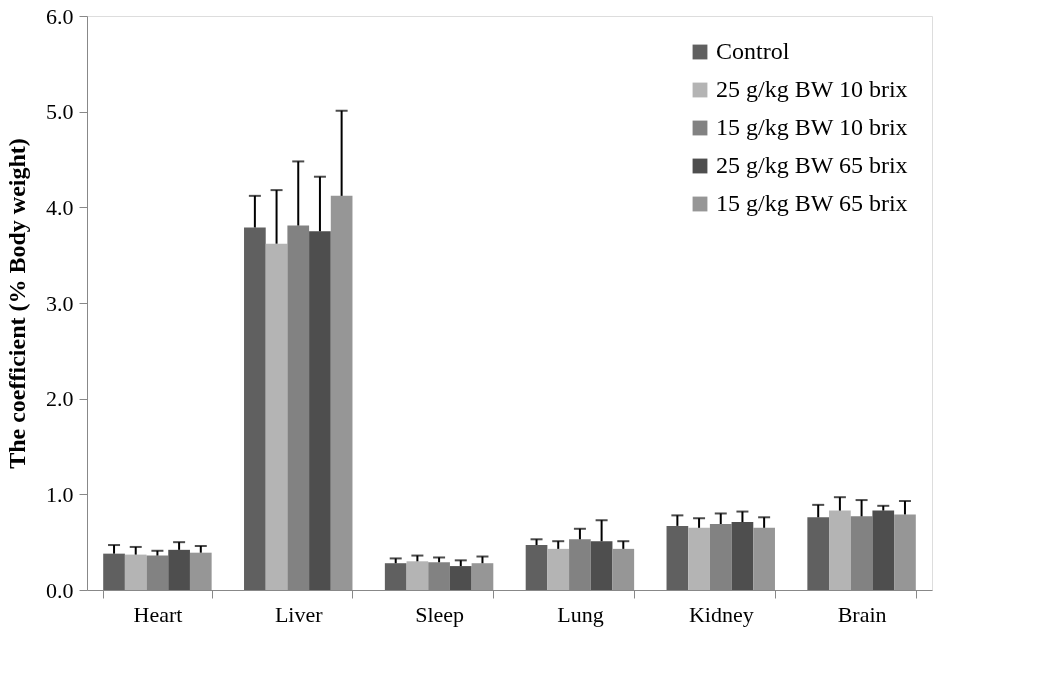 Image resolution: width=1043 pixels, height=675 pixels. Describe the element at coordinates (60, 303) in the screenshot. I see `y-tick-label: 3.0` at that location.